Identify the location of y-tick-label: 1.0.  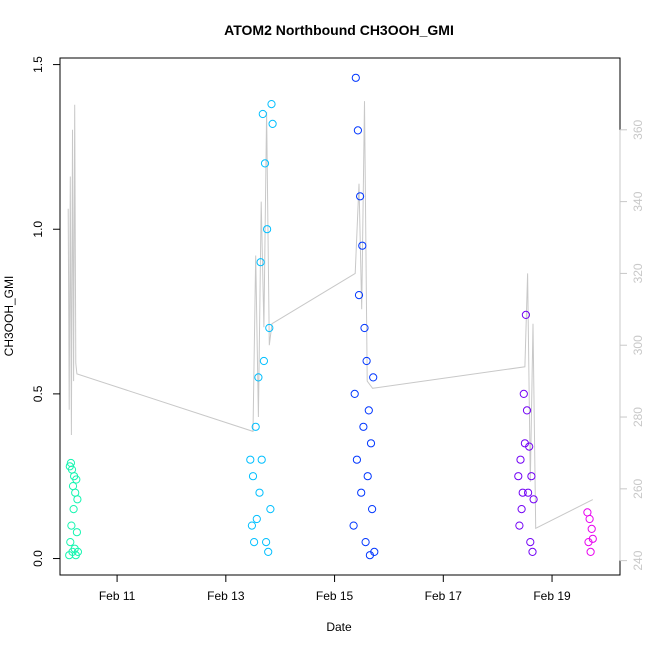
(38, 229).